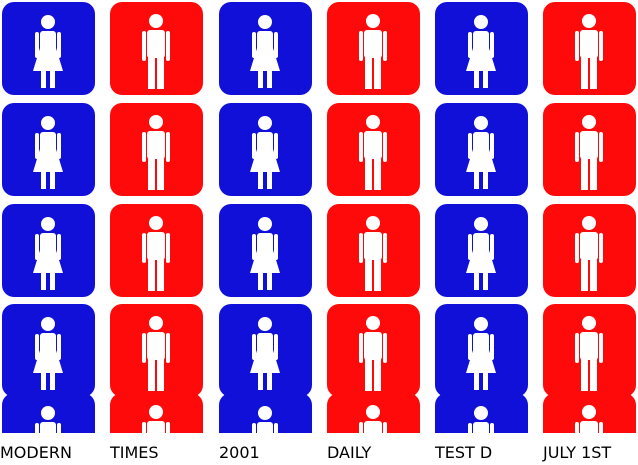 This screenshot has width=638, height=465. Describe the element at coordinates (576, 452) in the screenshot. I see `label: JULY 1ST` at that location.